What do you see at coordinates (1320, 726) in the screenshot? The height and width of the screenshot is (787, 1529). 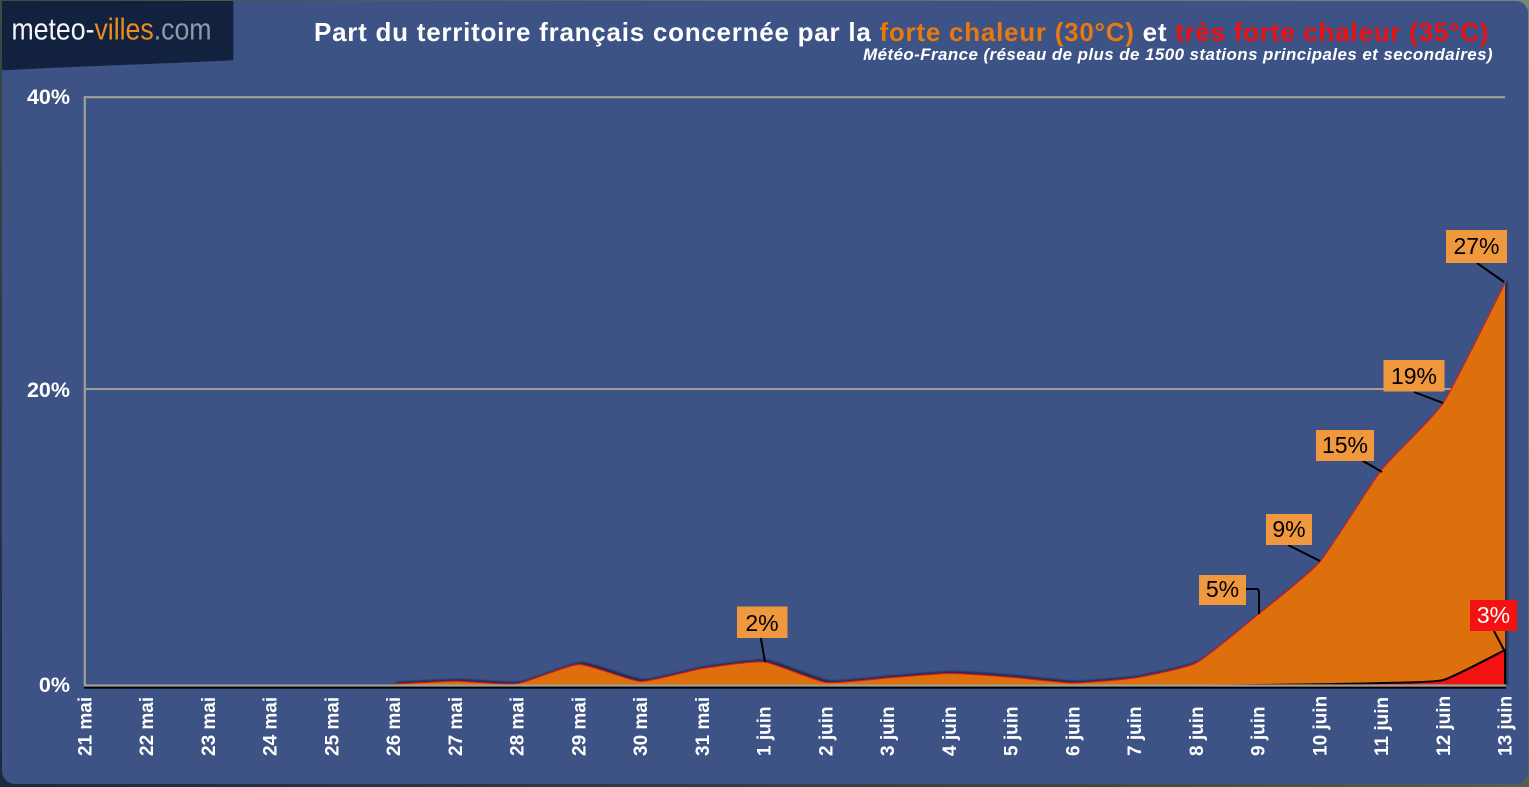 I see `svg-text: 10 juin` at bounding box center [1320, 726].